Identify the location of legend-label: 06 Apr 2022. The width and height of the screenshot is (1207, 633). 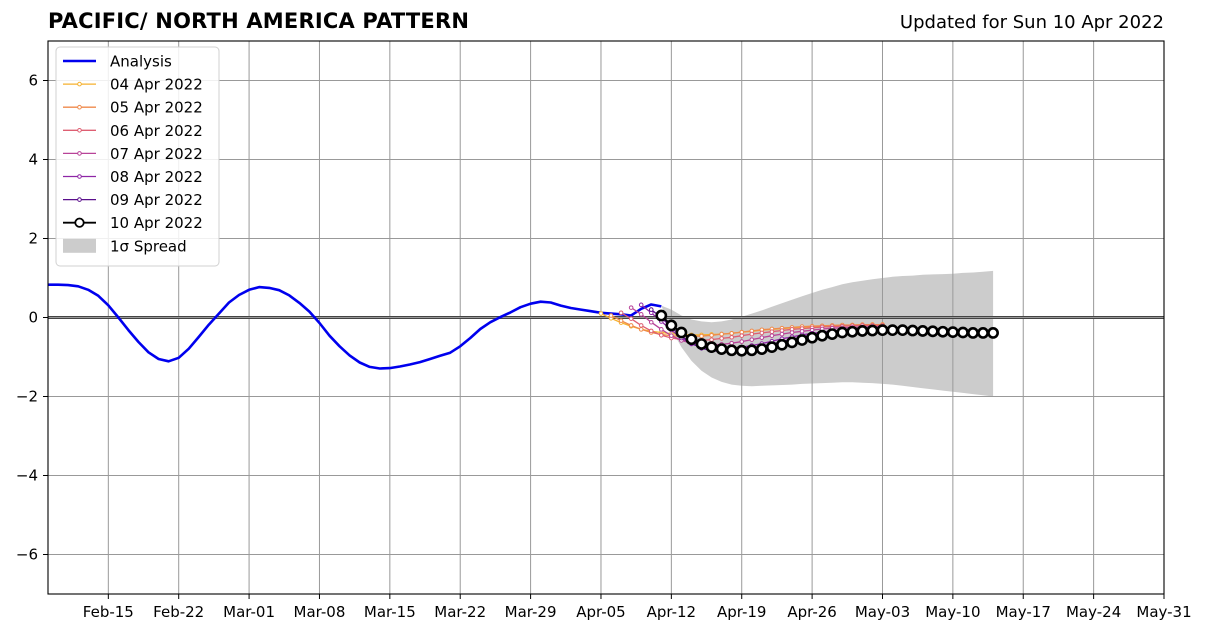
(156, 131).